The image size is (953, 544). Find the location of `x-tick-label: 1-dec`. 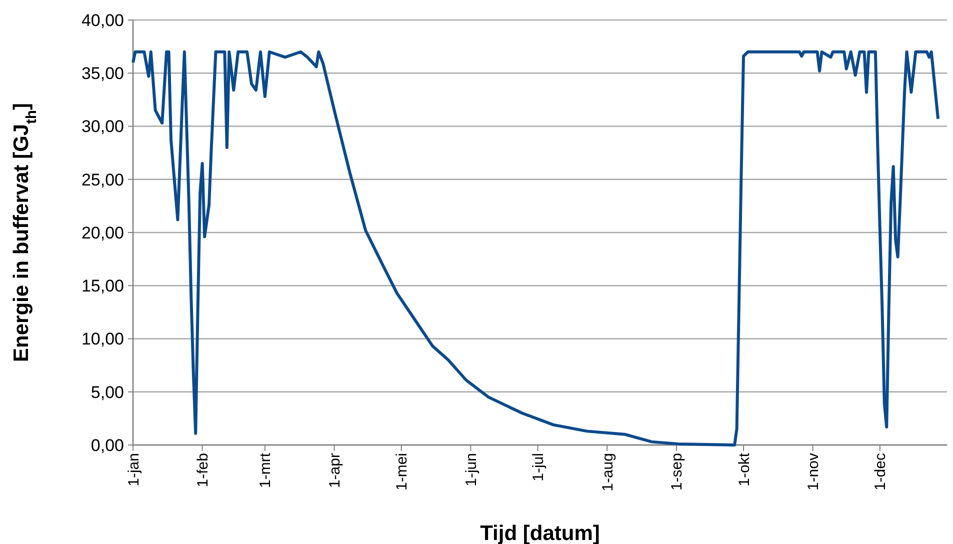

x-tick-label: 1-dec is located at coordinates (881, 471).